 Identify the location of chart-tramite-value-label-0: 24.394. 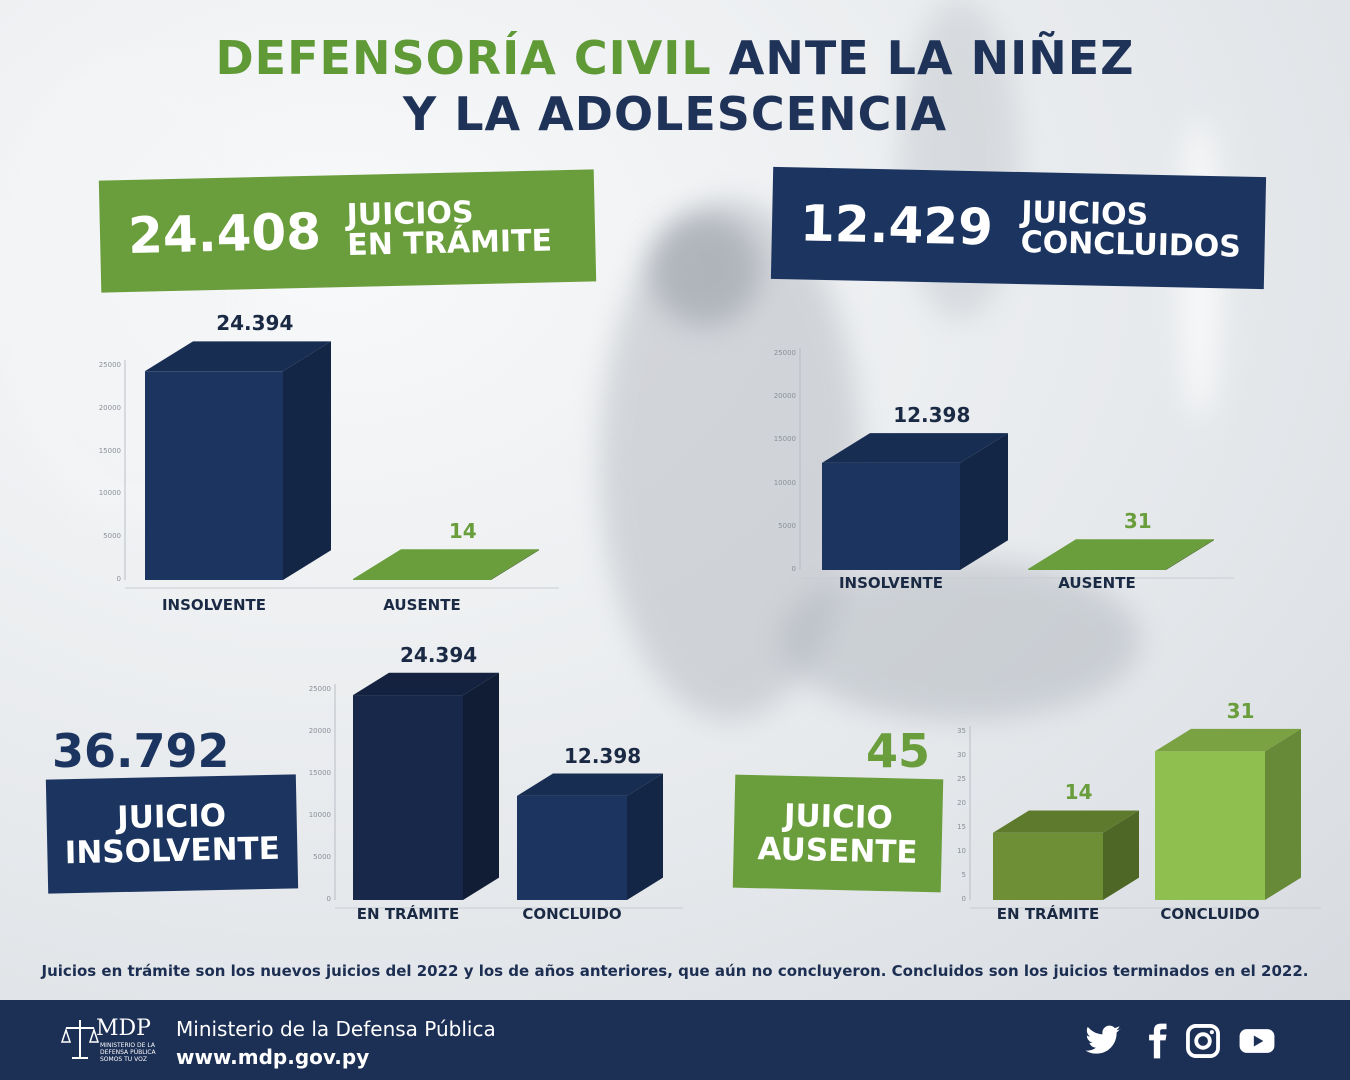
(255, 323).